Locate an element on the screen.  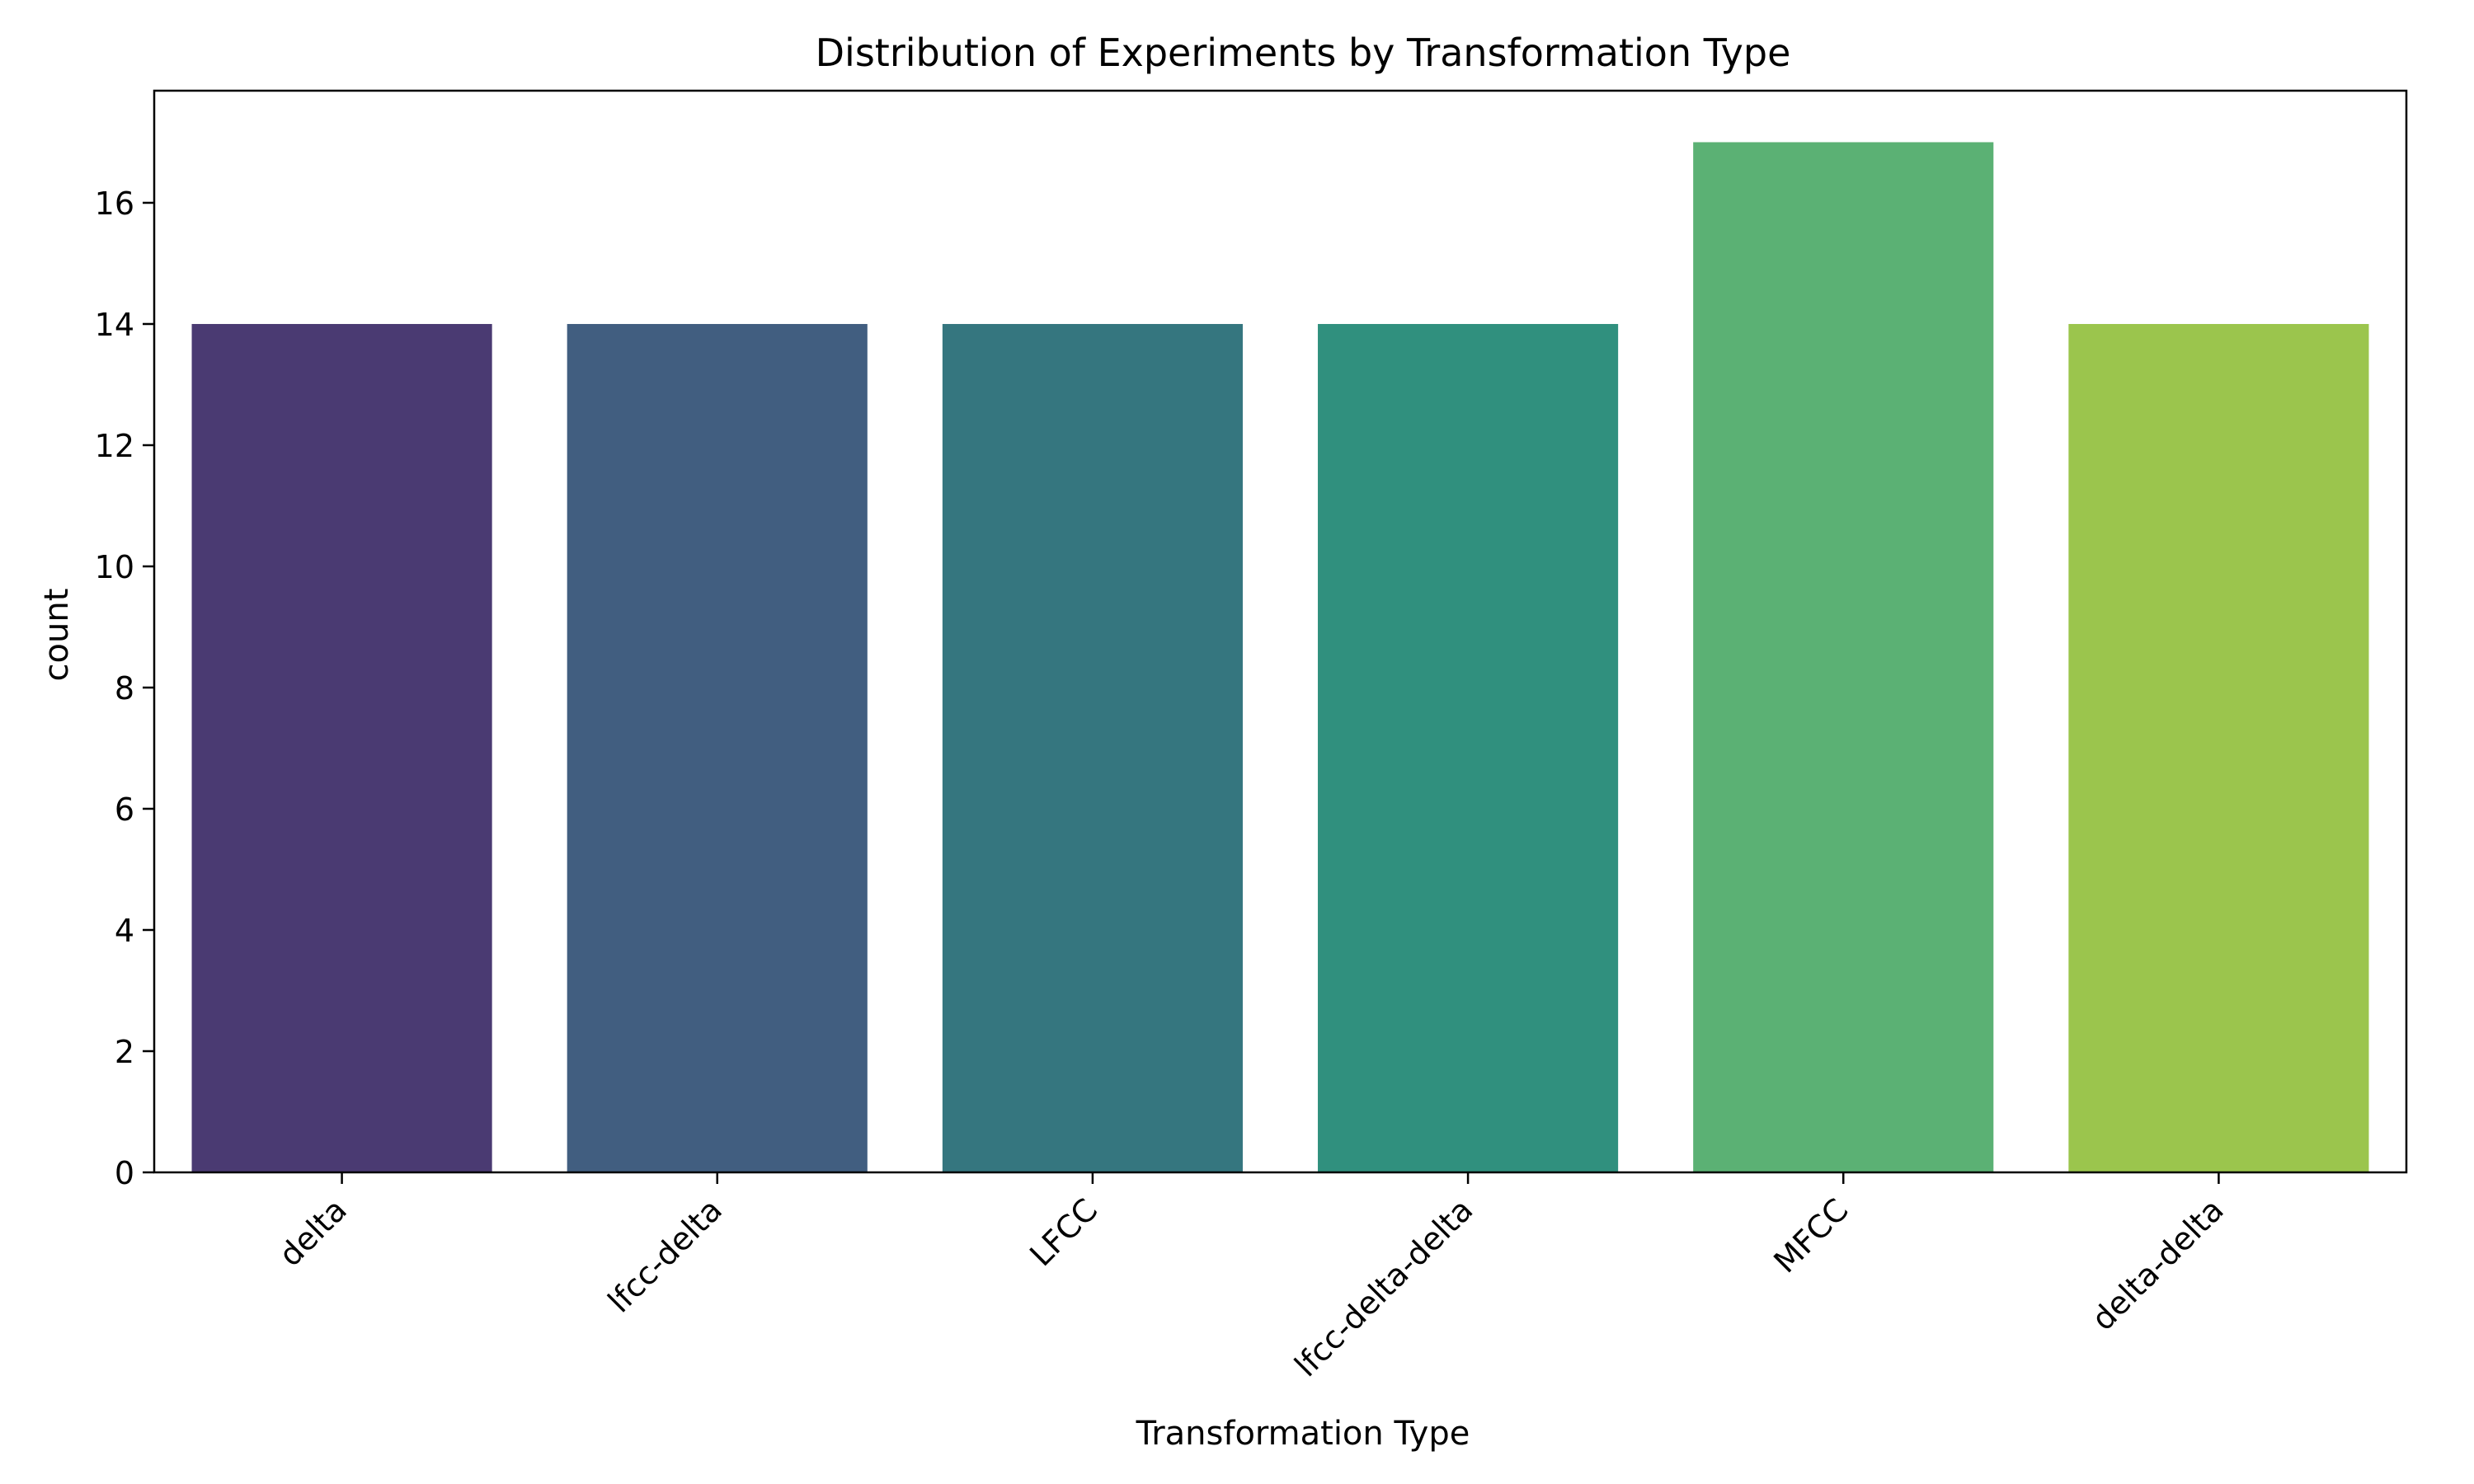
y-tick-label-2: 4 is located at coordinates (124, 931).